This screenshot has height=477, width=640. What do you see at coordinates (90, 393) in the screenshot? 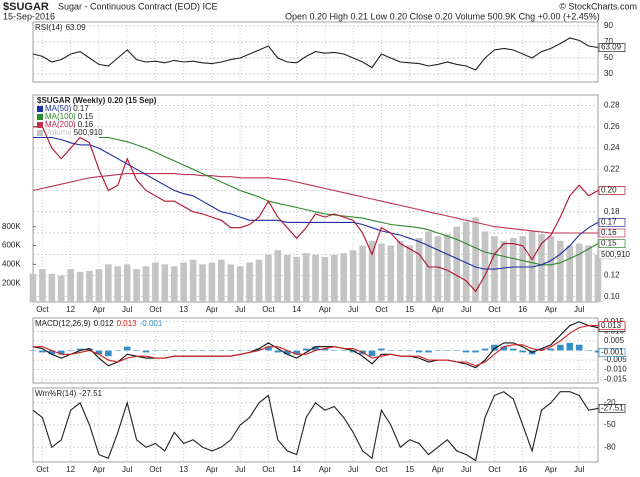
I see `legend-value: -27.51` at bounding box center [90, 393].